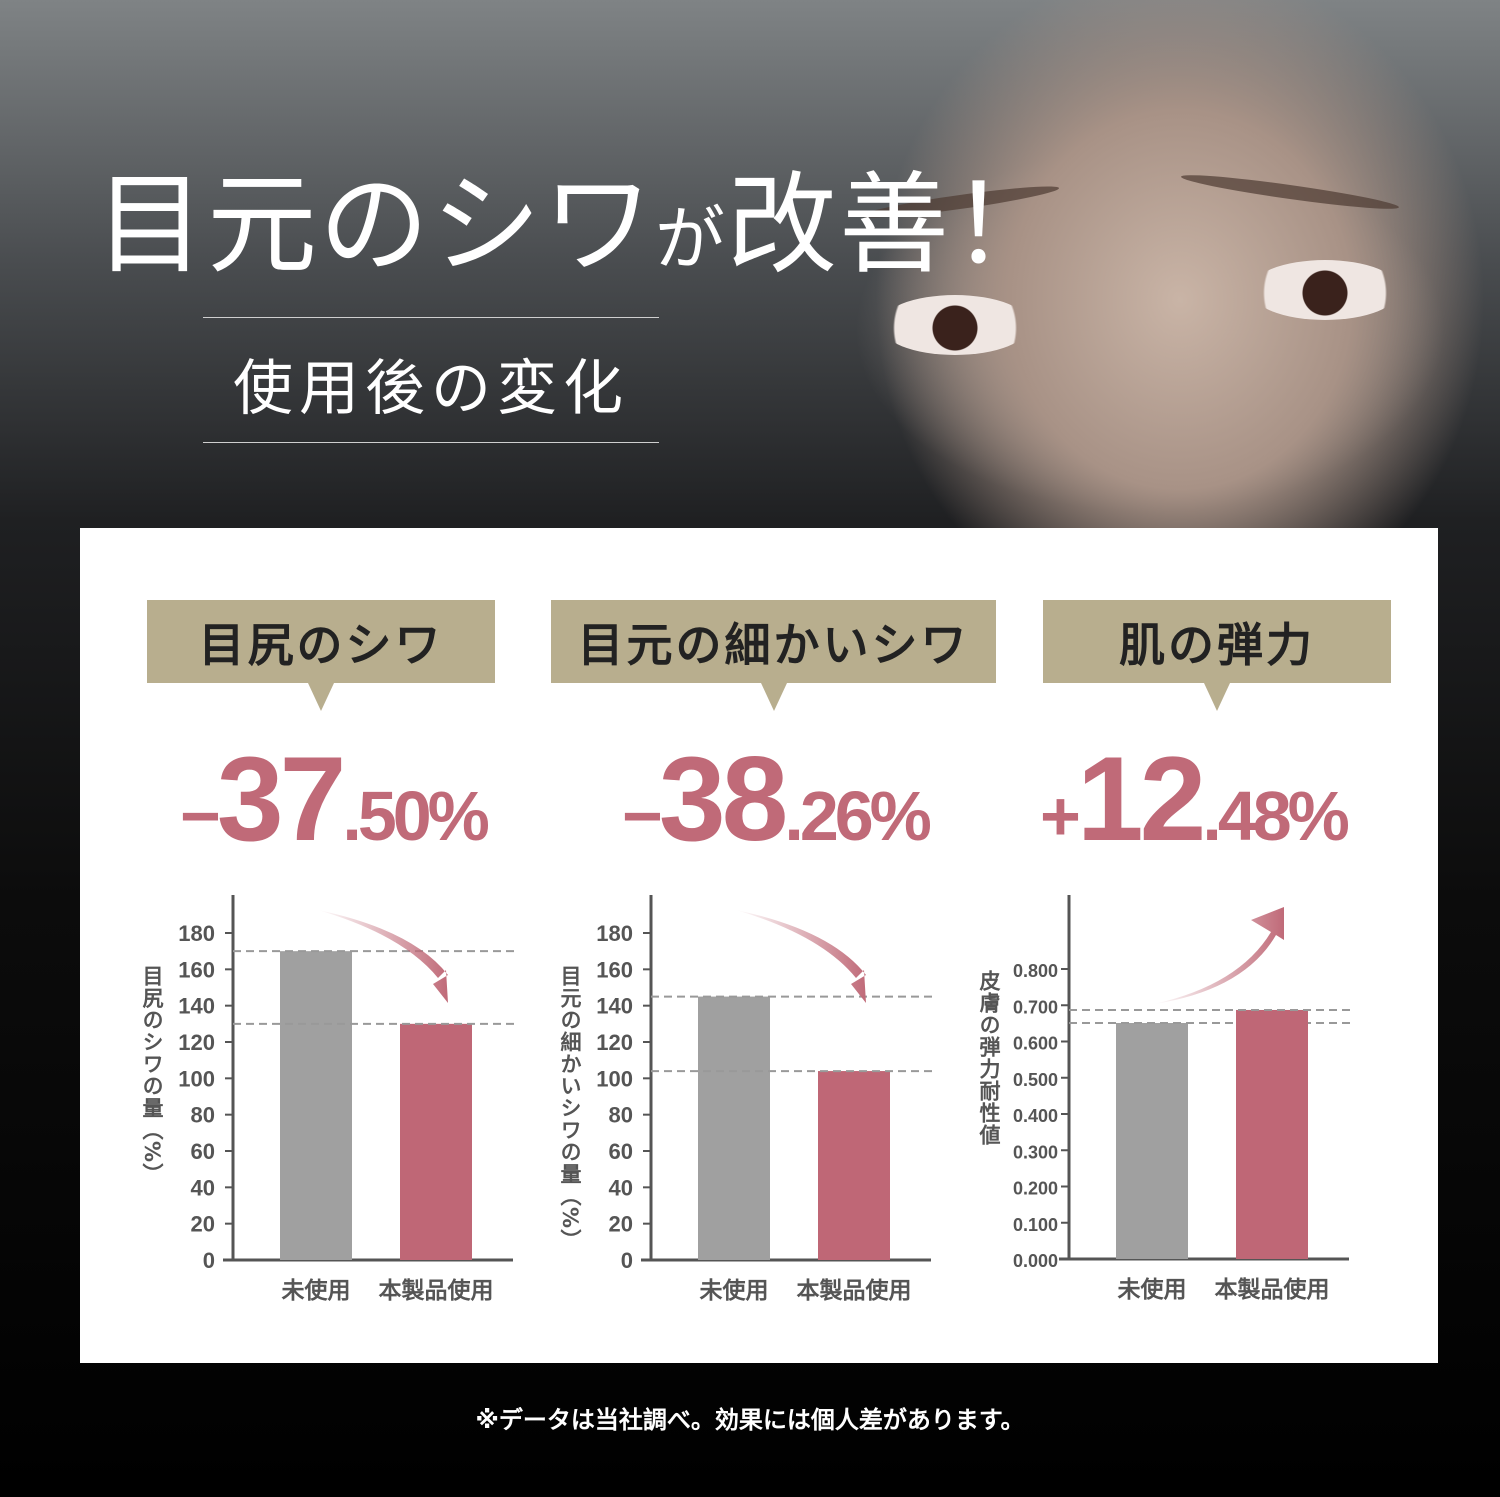  What do you see at coordinates (431, 389) in the screenshot?
I see `subtitle: 使用後の変化` at bounding box center [431, 389].